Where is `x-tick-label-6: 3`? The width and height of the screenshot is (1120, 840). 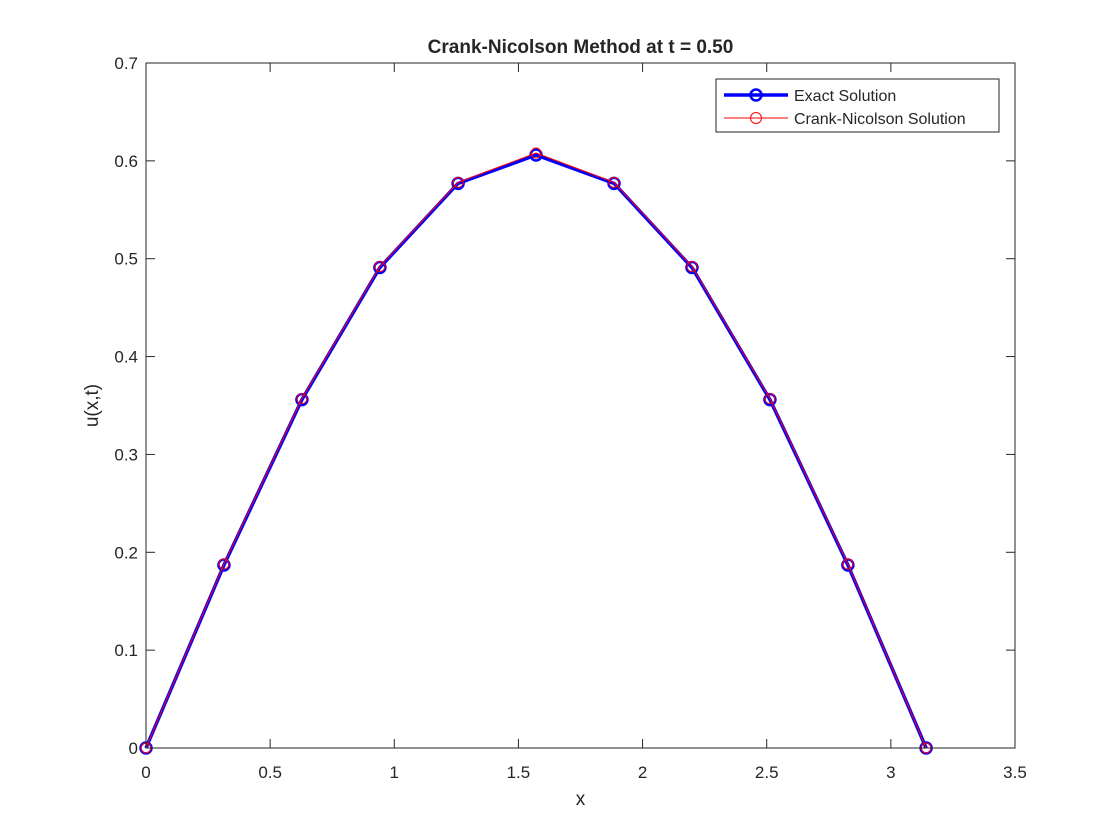
x-tick-label-6: 3 is located at coordinates (890, 772).